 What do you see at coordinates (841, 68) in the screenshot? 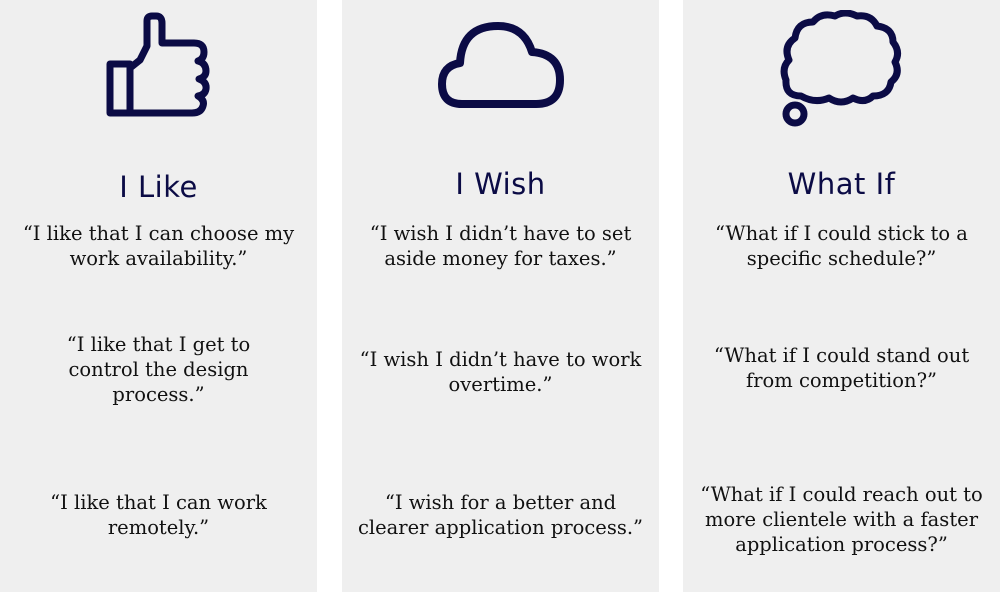
I see `thought-bubble-icon` at bounding box center [841, 68].